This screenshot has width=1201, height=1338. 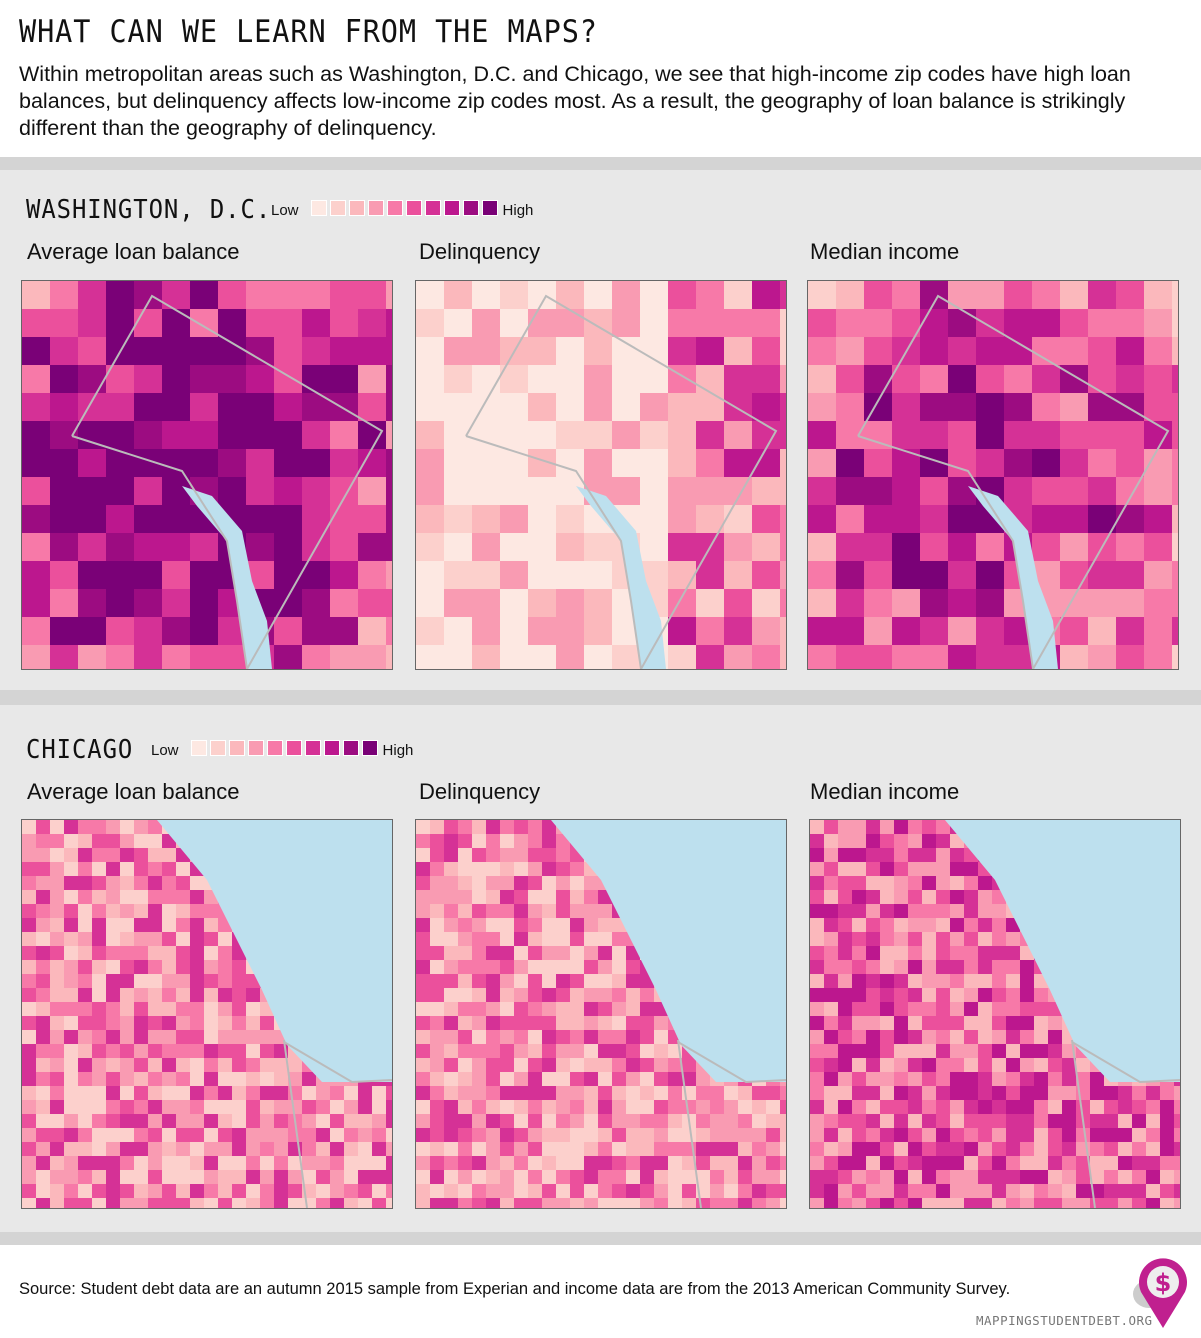 I want to click on map-chicago-median-income, so click(x=995, y=1014).